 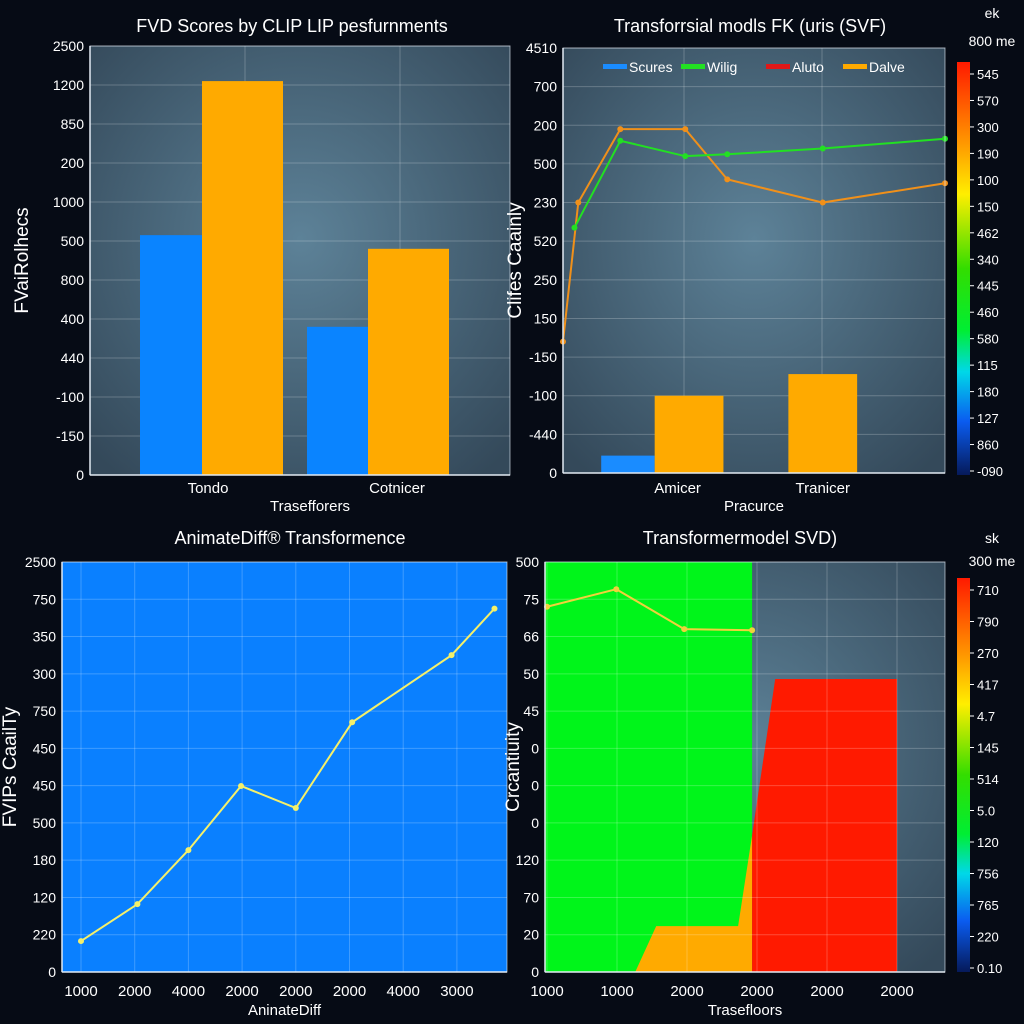 I want to click on x-tick-label: 3000, so click(x=456, y=991).